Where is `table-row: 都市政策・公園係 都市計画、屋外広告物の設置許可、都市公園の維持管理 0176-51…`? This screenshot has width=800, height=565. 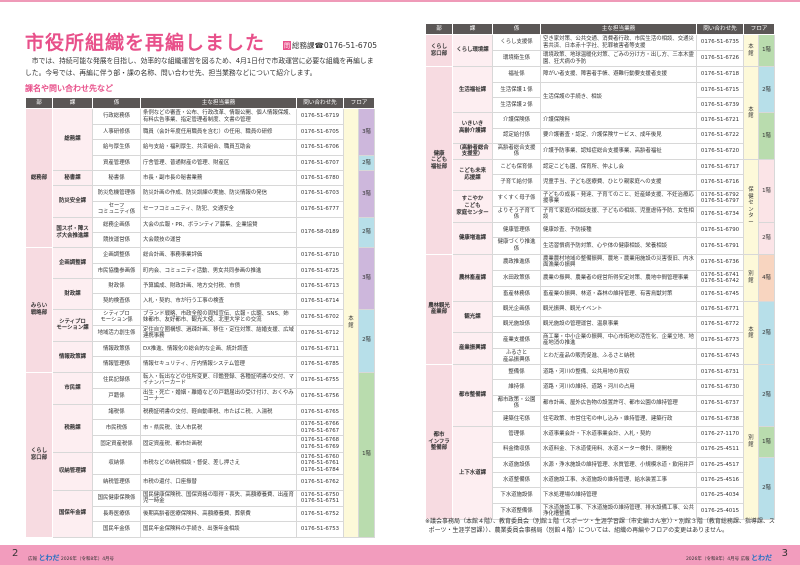
table-row: 都市政策・公園係 都市計画、屋外広告物の設置許可、都市公園の維持管理 0176-51… is located at coordinates (600, 403).